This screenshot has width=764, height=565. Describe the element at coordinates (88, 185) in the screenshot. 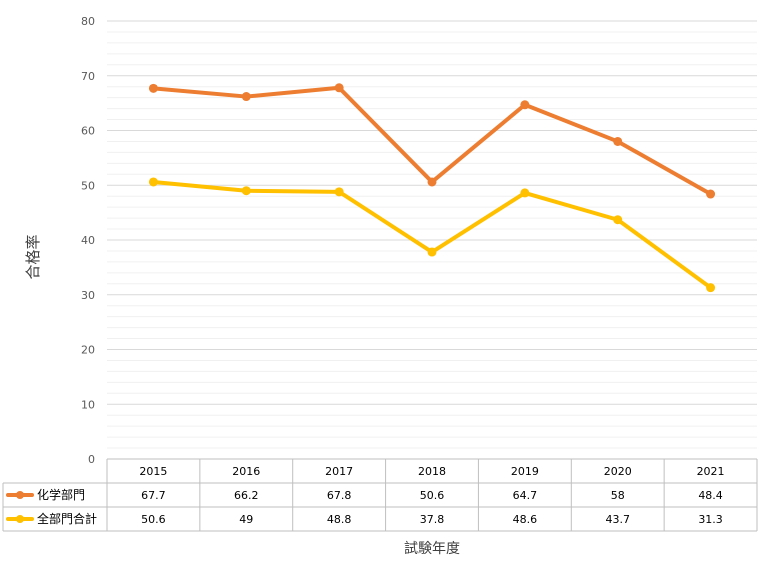

I see `y-tick-label: 50` at that location.